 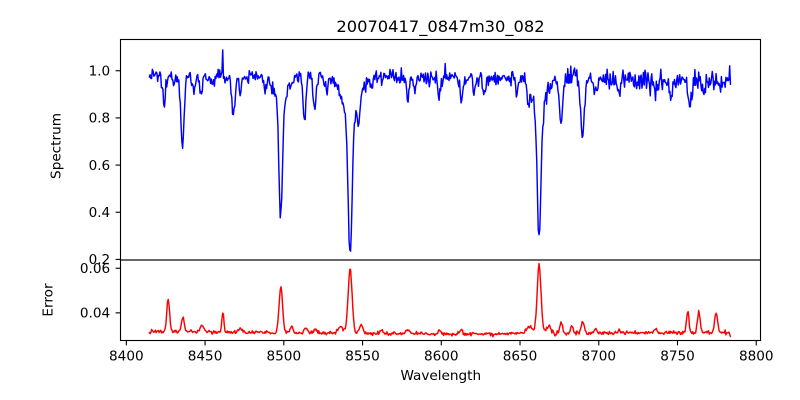 What do you see at coordinates (441, 356) in the screenshot?
I see `x-tick-label: 8600` at bounding box center [441, 356].